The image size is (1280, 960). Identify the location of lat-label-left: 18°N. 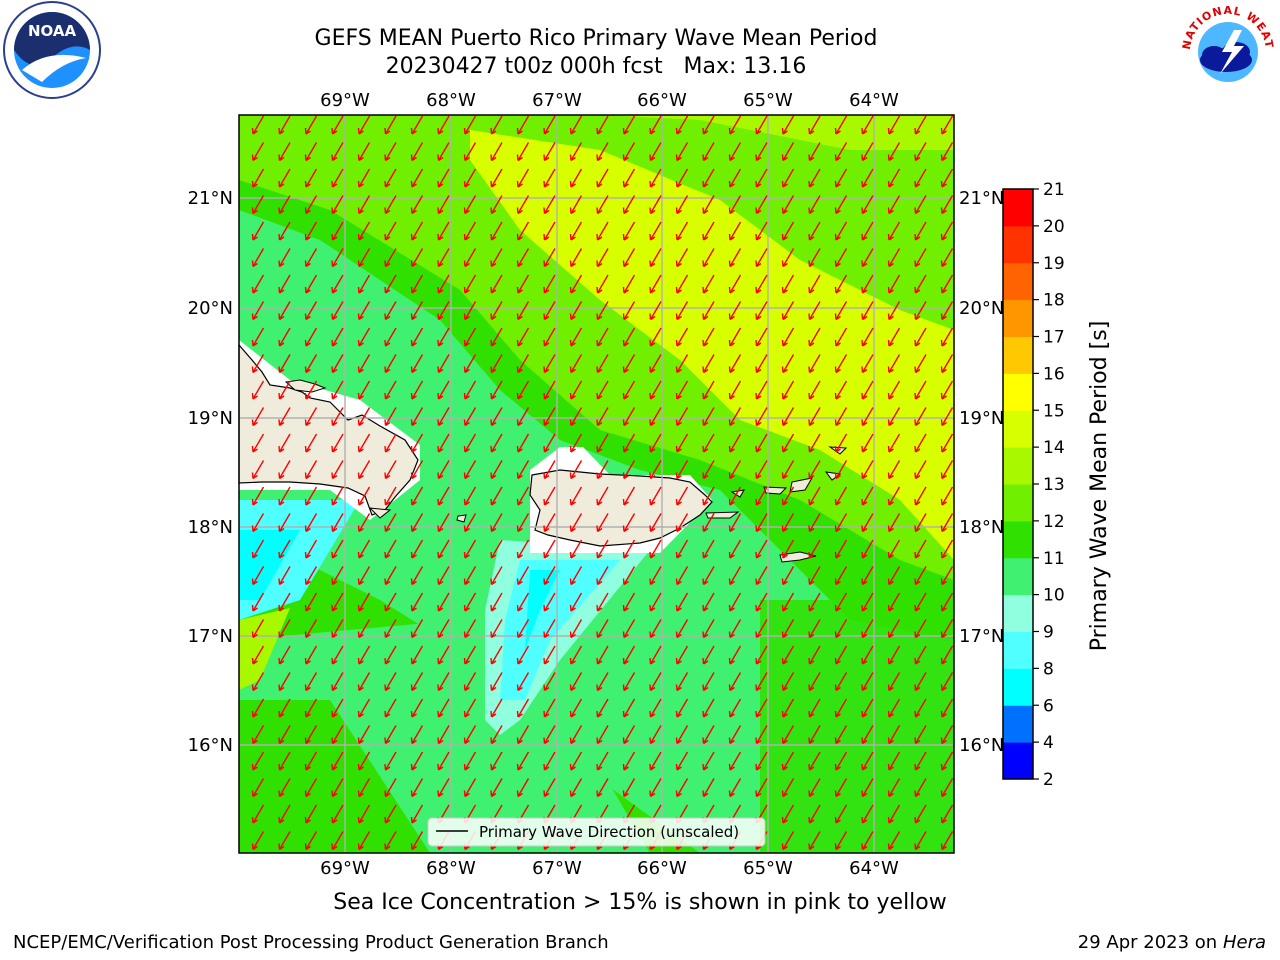
(210, 527).